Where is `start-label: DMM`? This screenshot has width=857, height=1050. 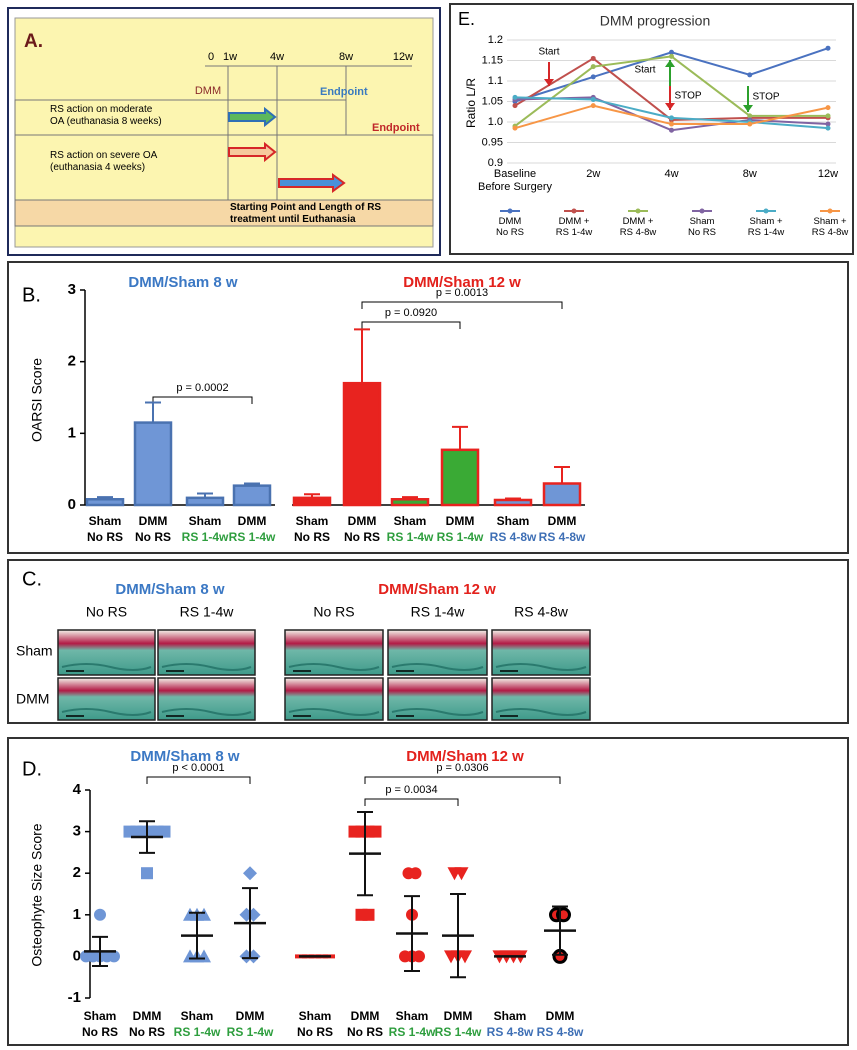
start-label: DMM is located at coordinates (208, 91).